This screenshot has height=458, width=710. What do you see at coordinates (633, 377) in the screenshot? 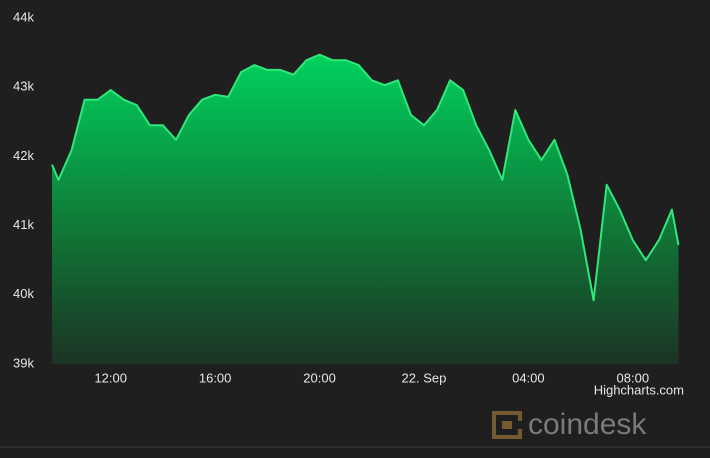
I see `x-tick-label: 08:00` at bounding box center [633, 377].